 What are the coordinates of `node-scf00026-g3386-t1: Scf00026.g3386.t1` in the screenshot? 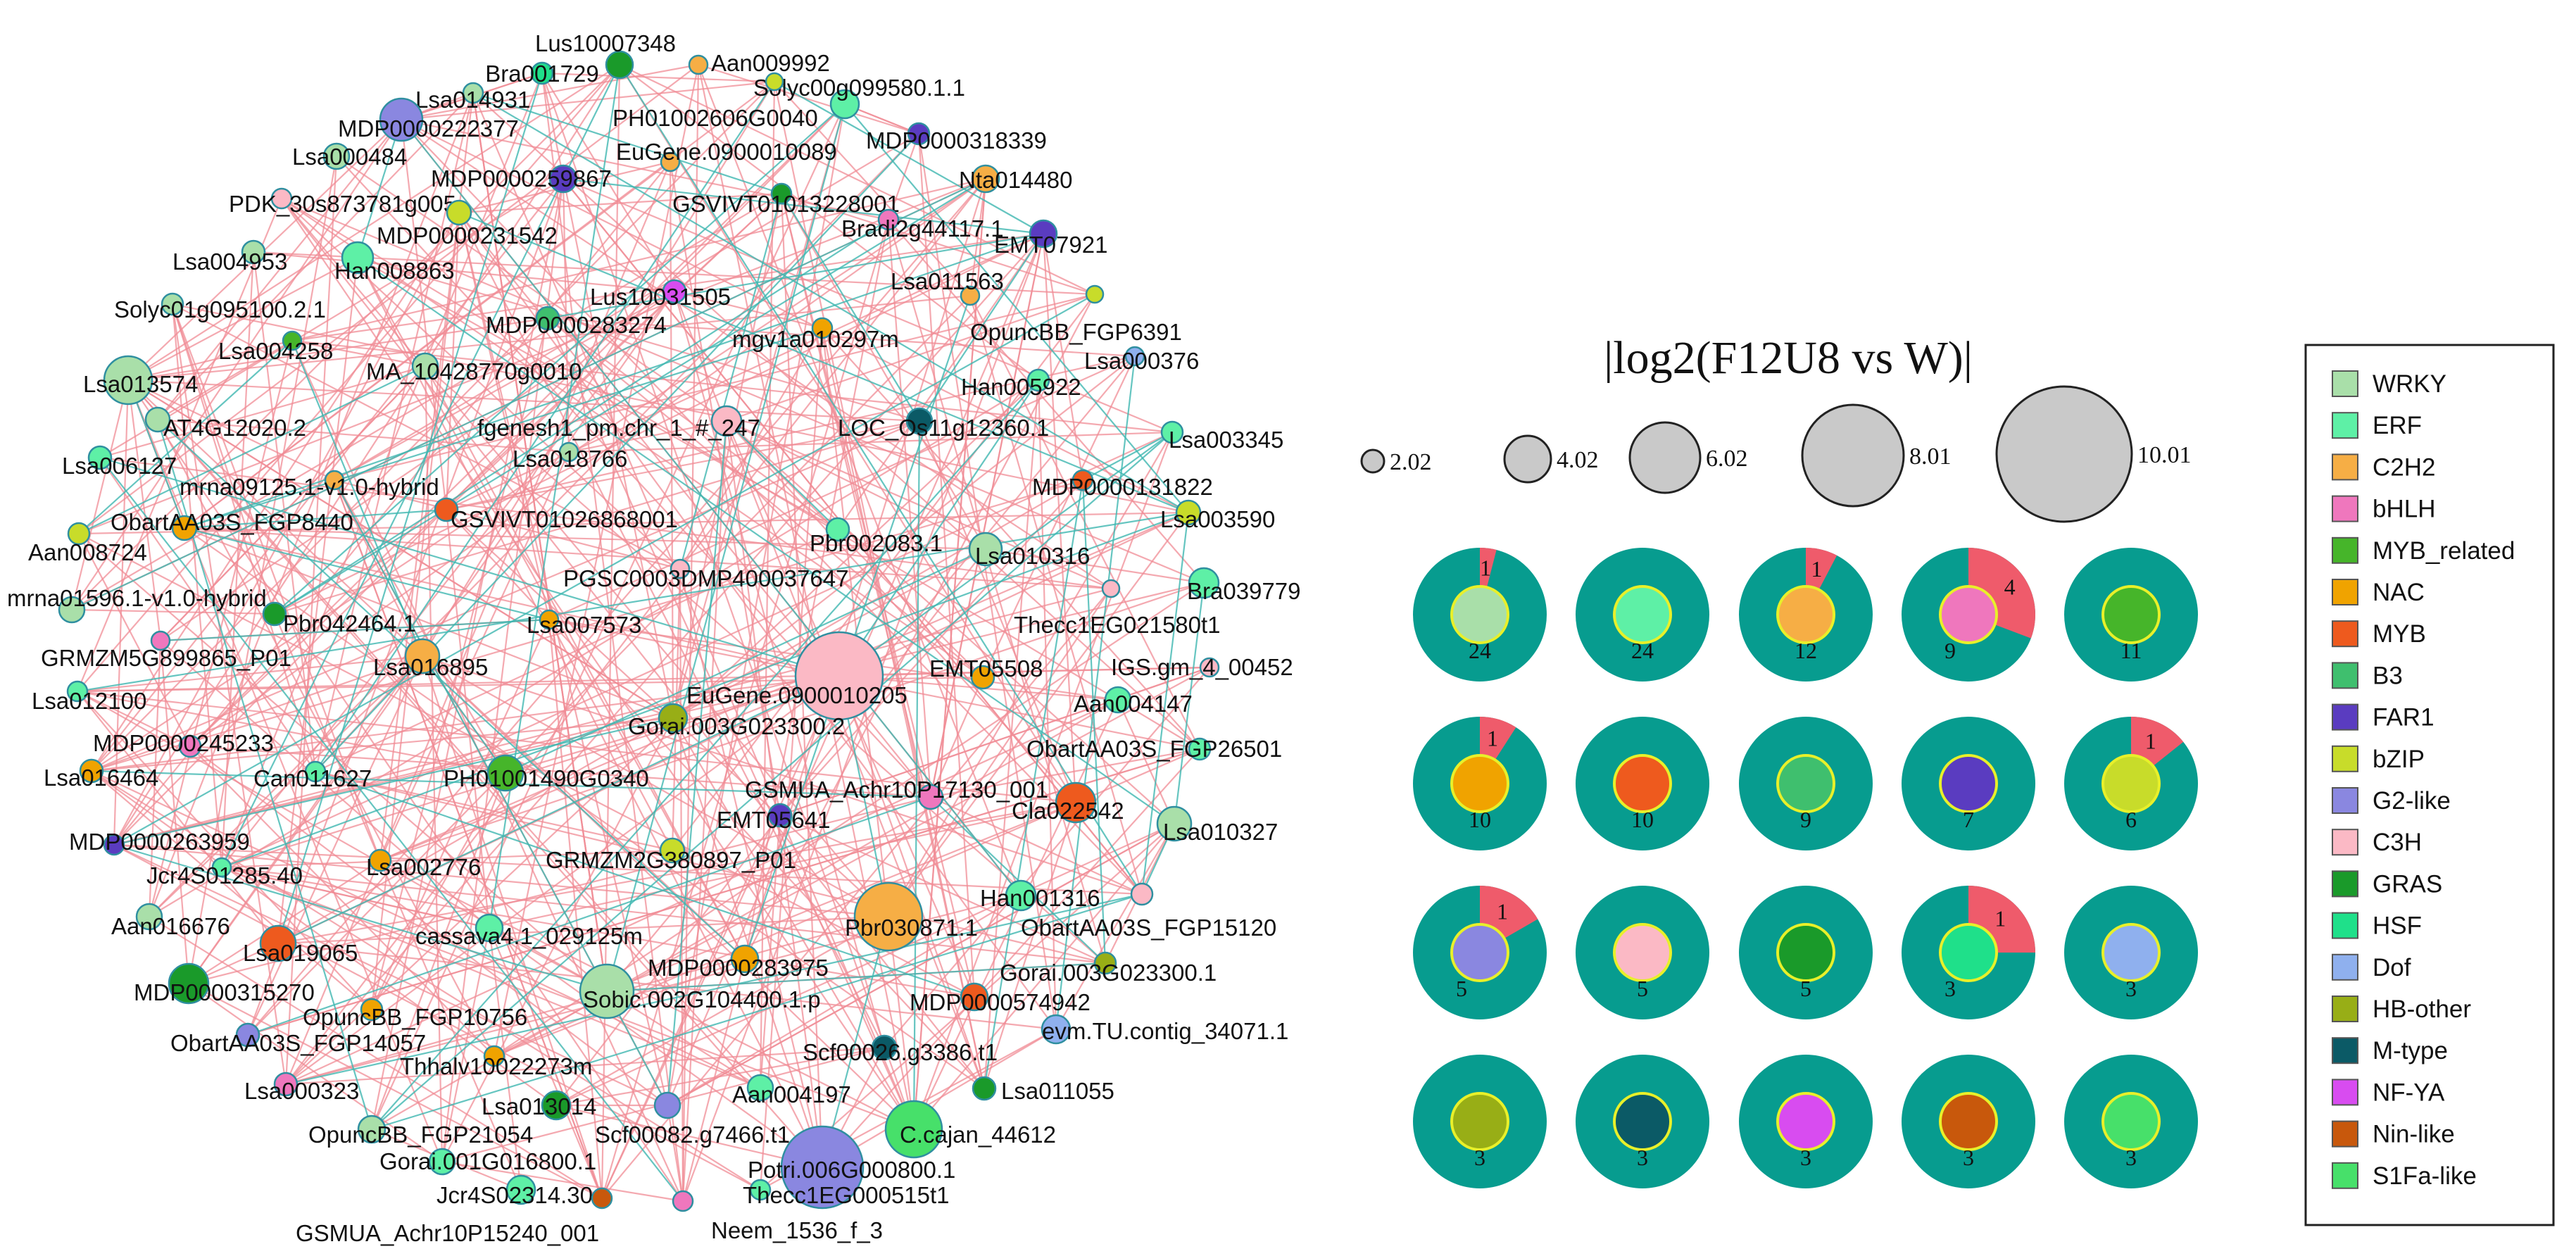 It's located at (901, 1049).